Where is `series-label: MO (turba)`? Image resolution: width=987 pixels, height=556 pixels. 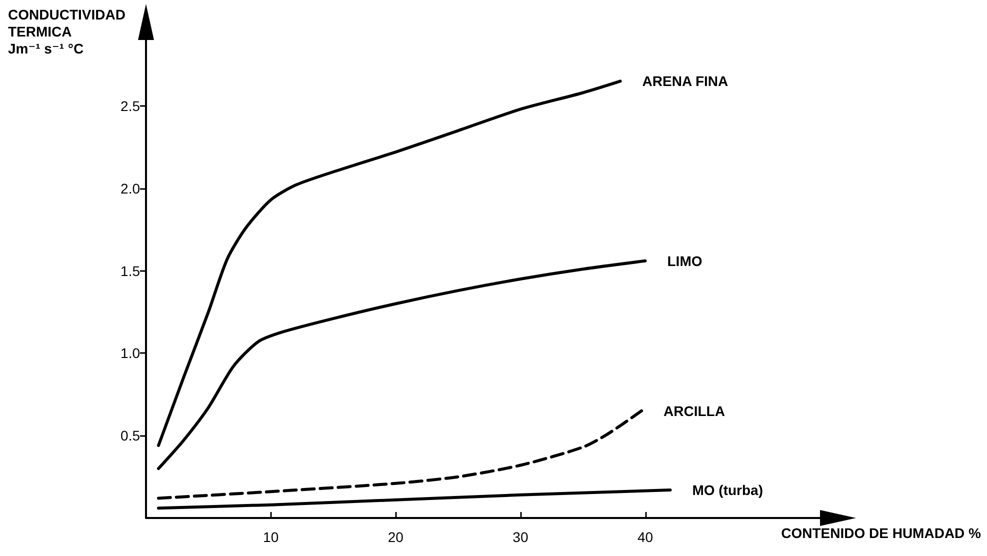 series-label: MO (turba) is located at coordinates (727, 490).